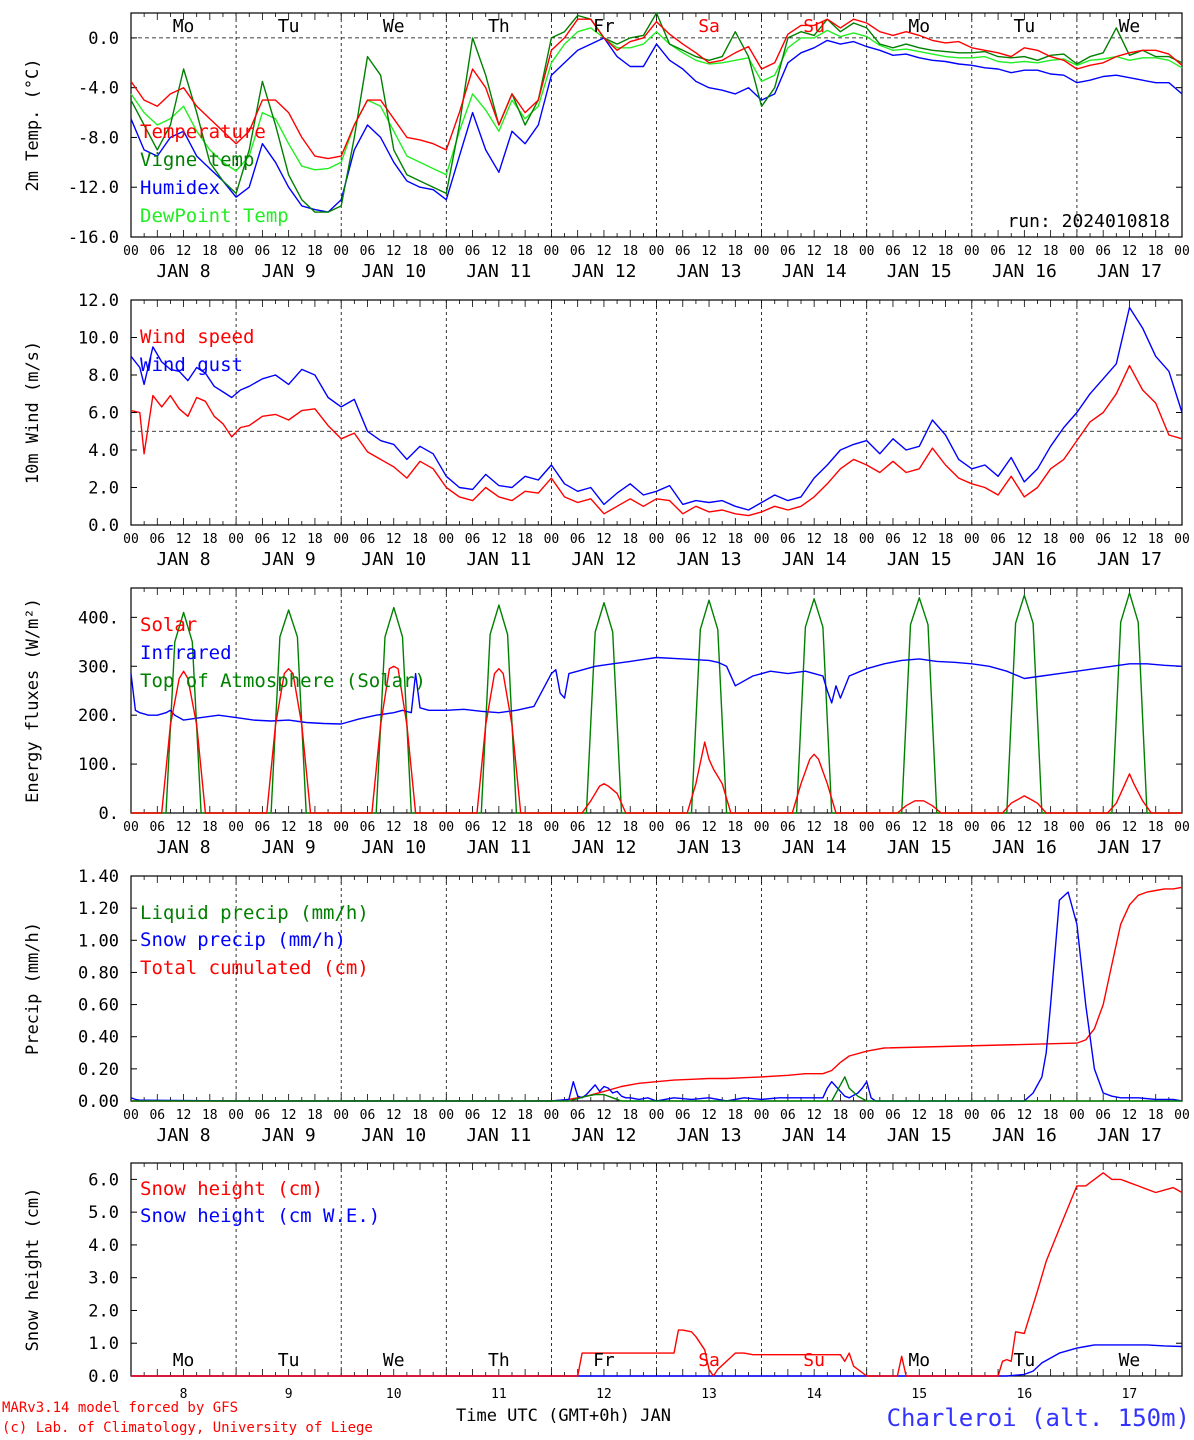  I want to click on series-line-vigne-temp, so click(656, 112).